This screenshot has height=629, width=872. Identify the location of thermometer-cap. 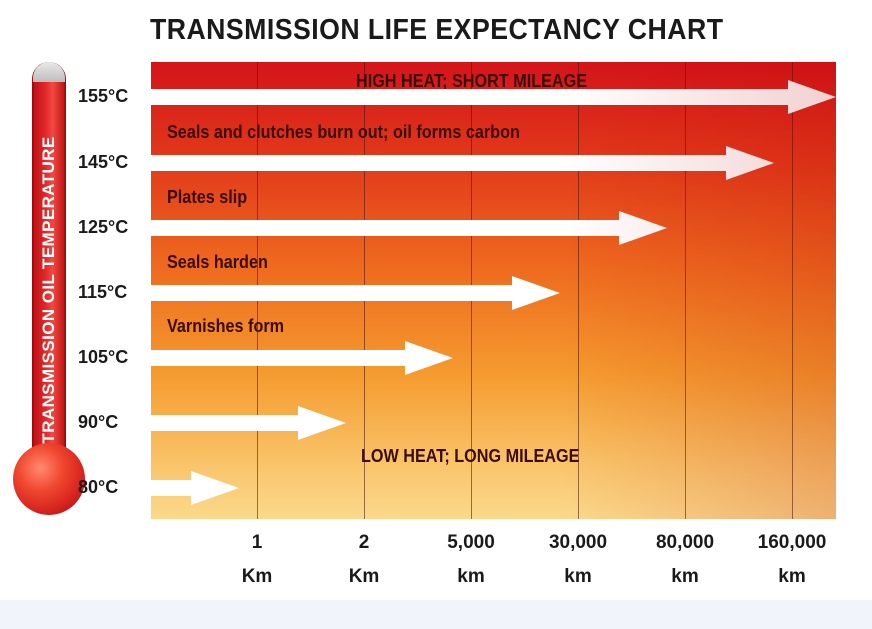
(49, 72).